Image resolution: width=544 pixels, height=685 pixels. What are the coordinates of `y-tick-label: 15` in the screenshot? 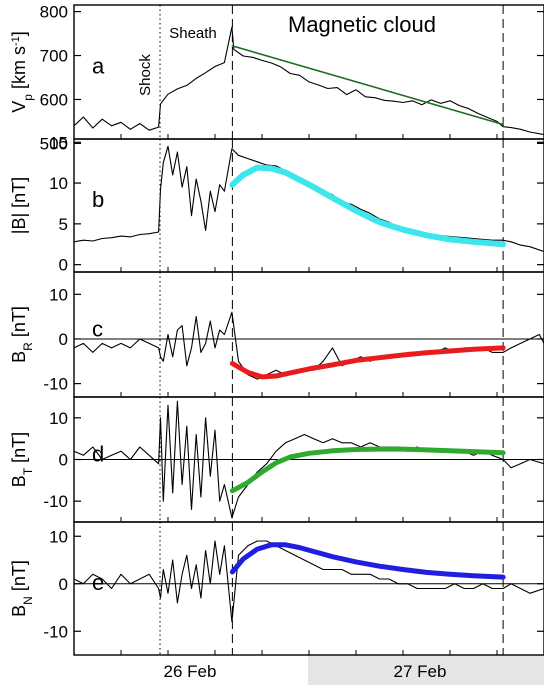 It's located at (58, 142).